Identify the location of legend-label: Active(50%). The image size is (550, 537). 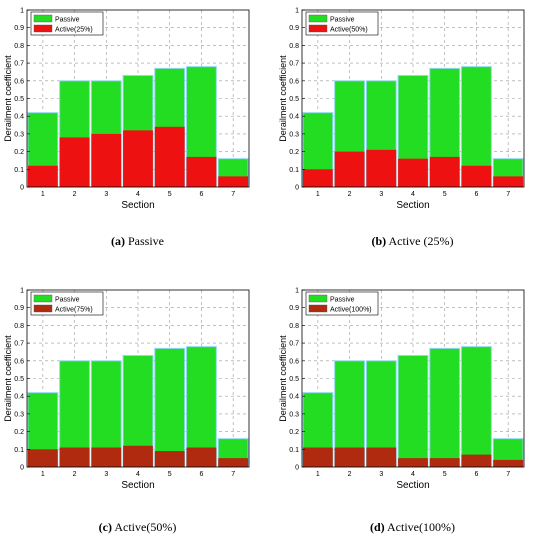
(349, 30).